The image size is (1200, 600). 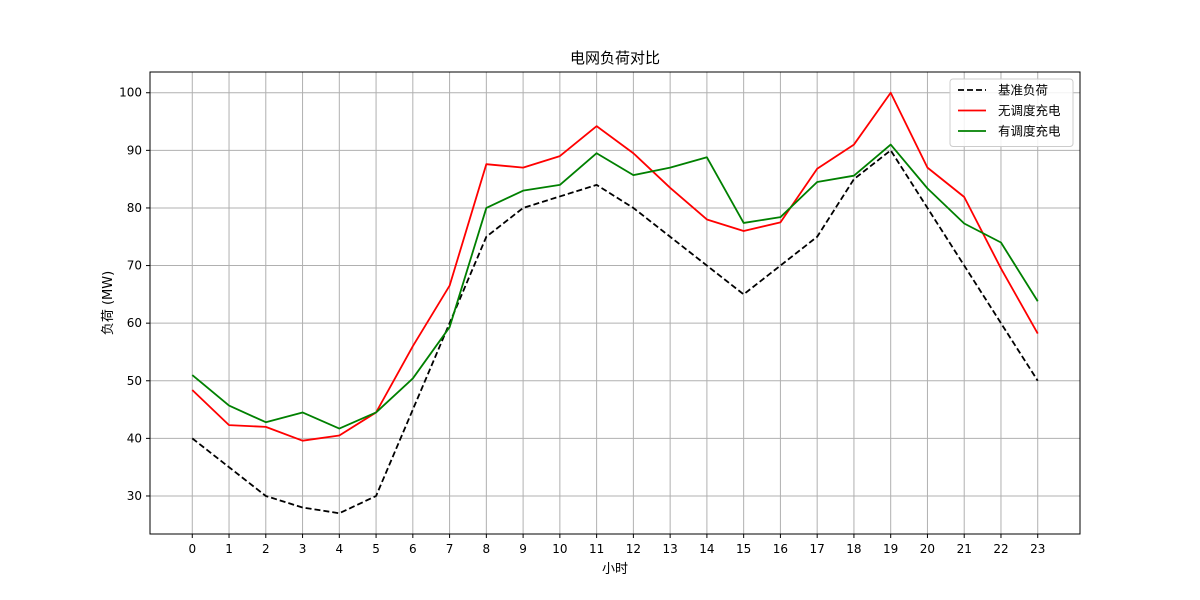 What do you see at coordinates (853, 549) in the screenshot?
I see `x-tick-label: 18` at bounding box center [853, 549].